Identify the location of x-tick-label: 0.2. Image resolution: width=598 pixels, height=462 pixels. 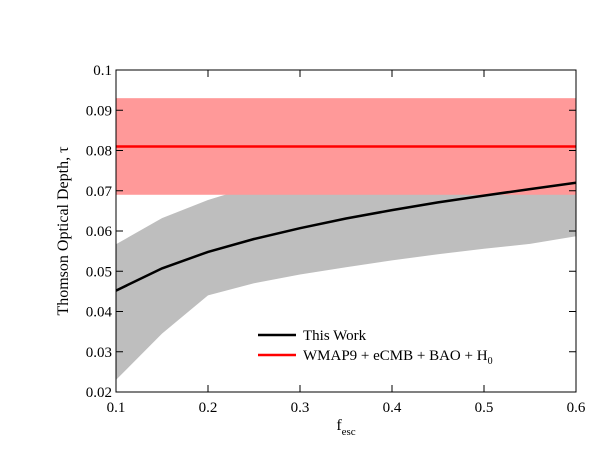
(208, 408).